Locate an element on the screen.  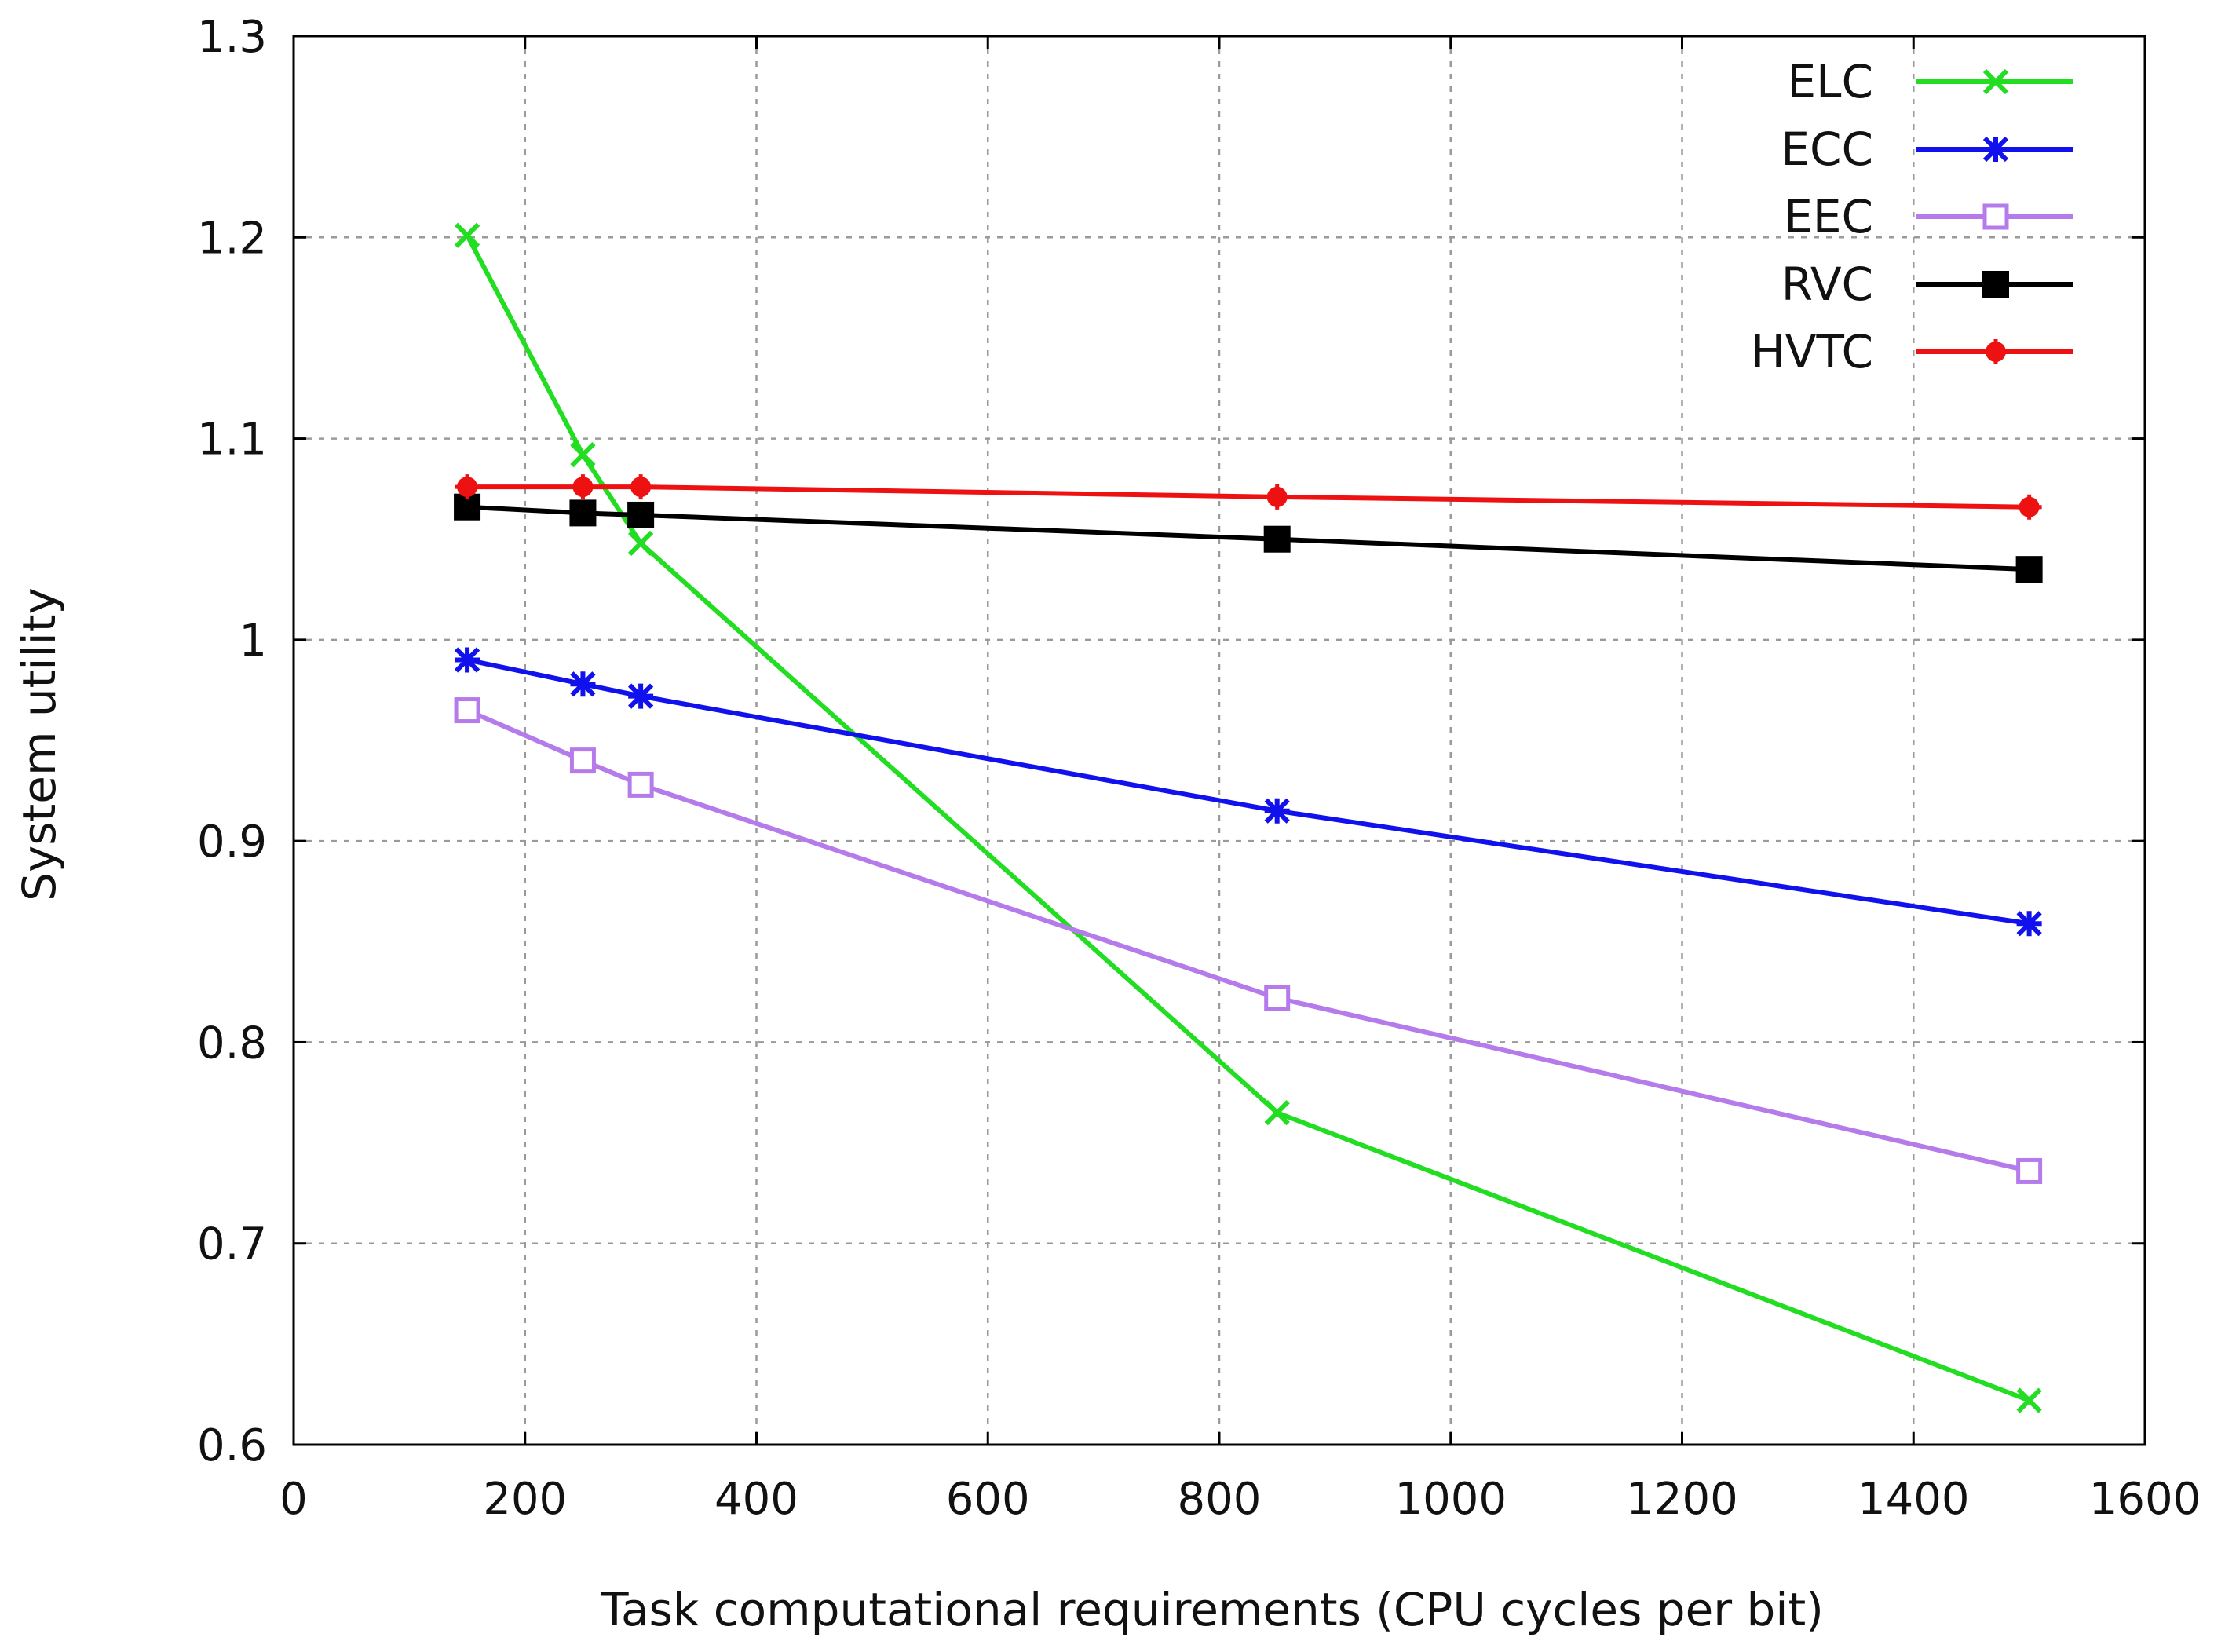
legend-marker-eec is located at coordinates (1995, 216).